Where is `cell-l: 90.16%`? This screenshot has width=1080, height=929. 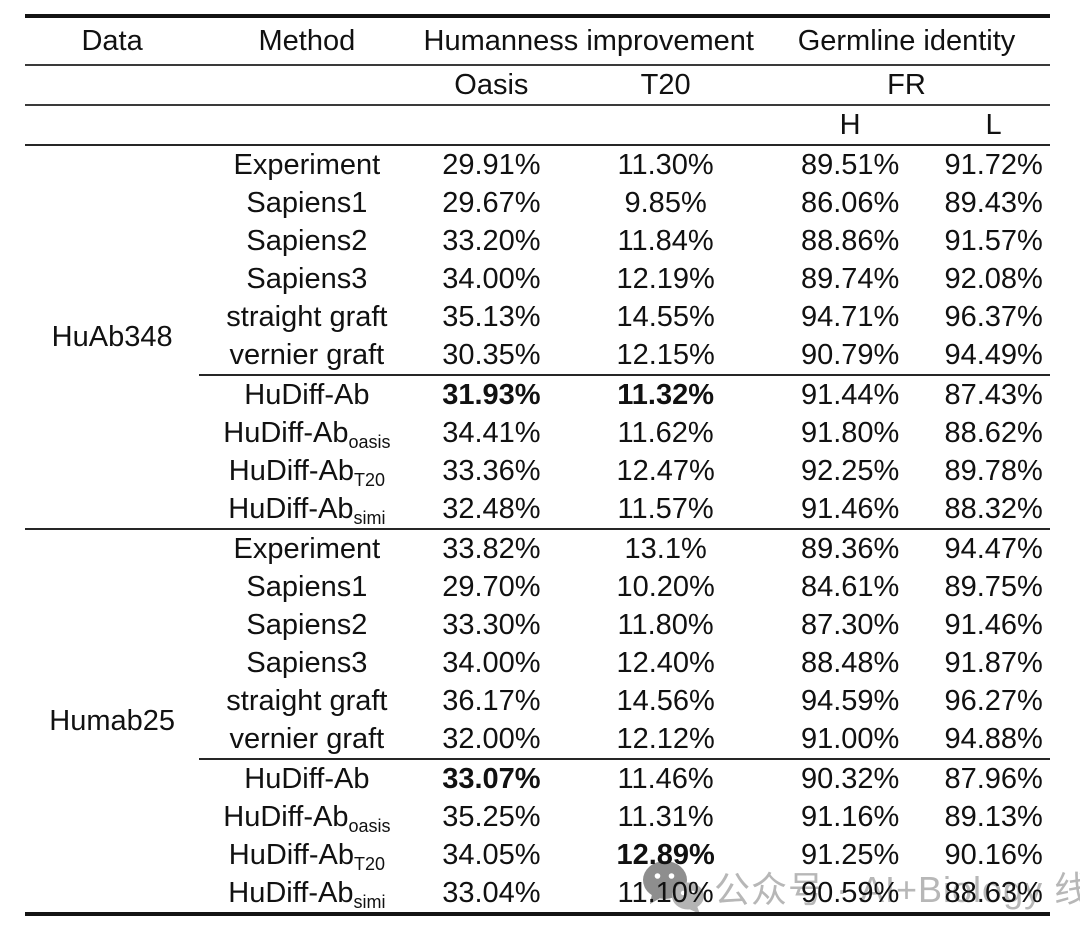 cell-l: 90.16% is located at coordinates (993, 854).